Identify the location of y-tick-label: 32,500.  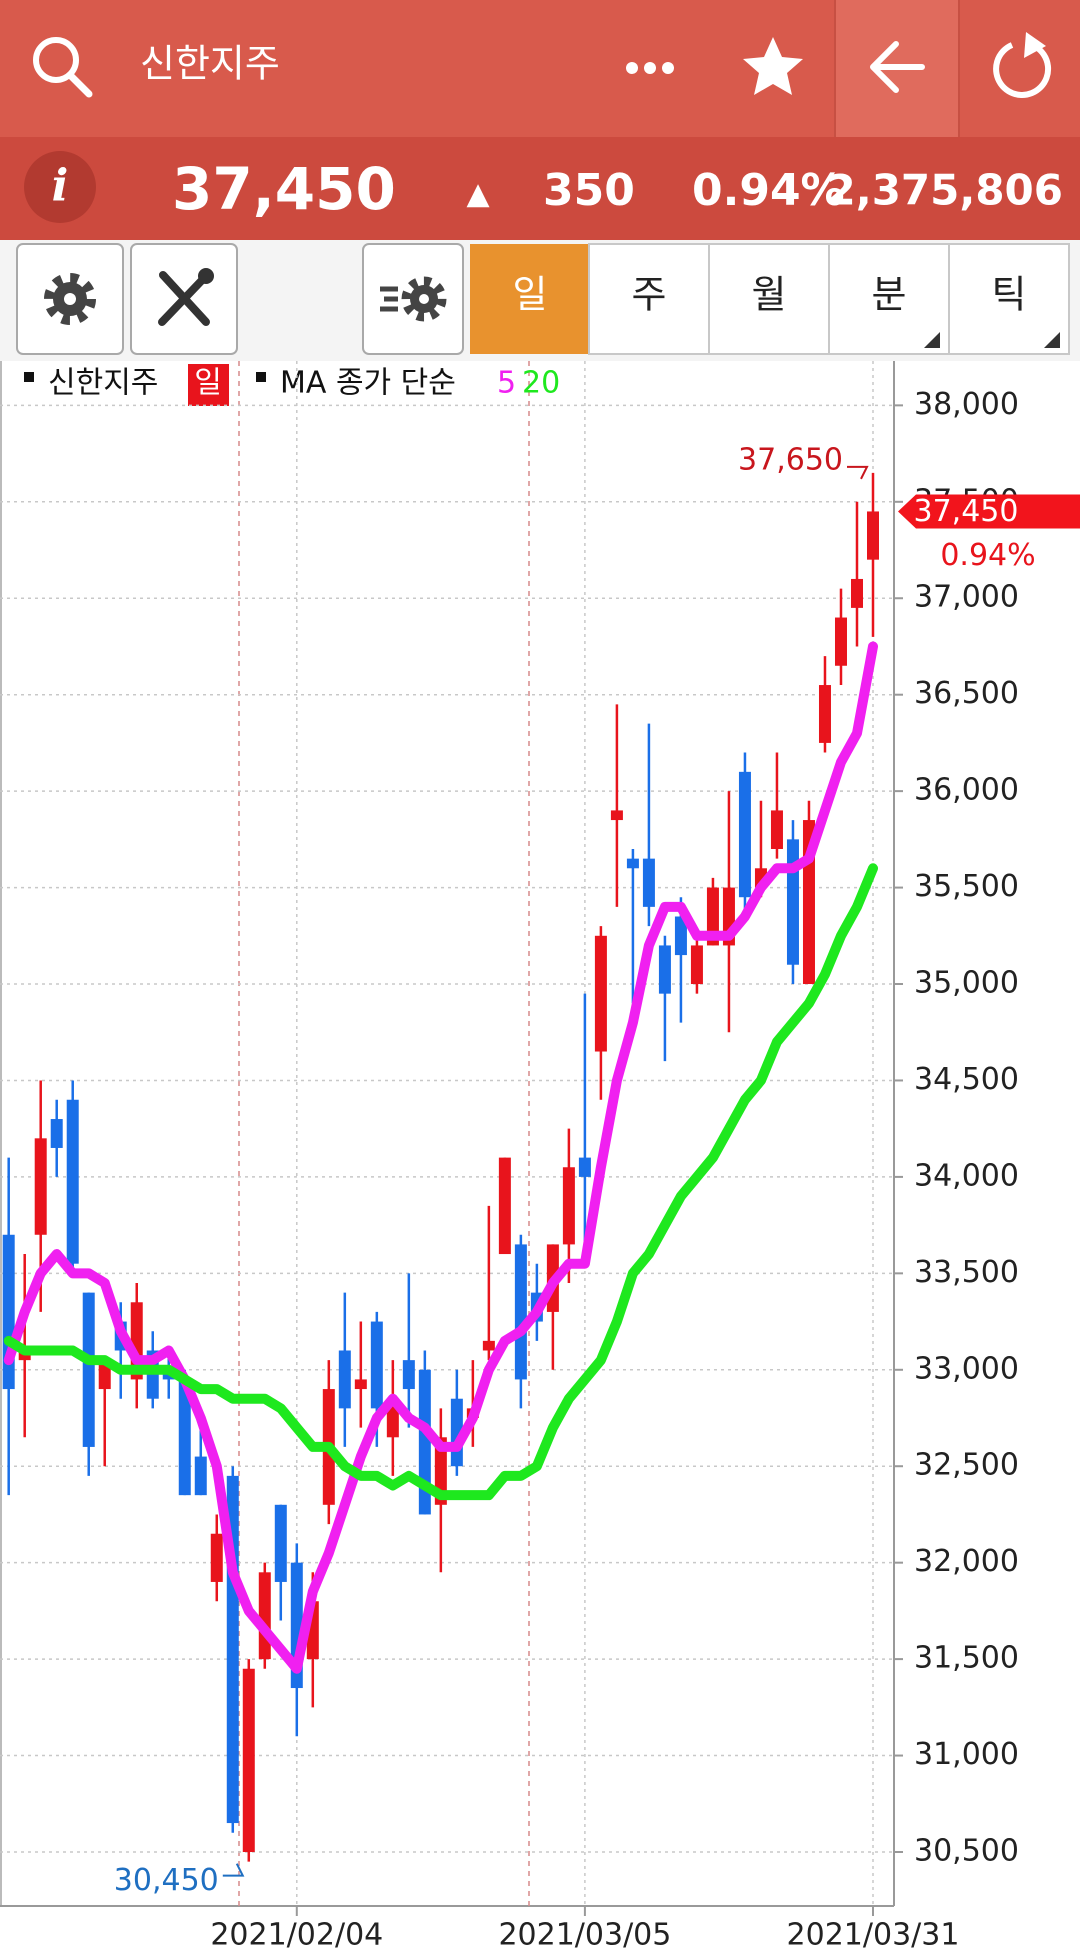
(966, 1465).